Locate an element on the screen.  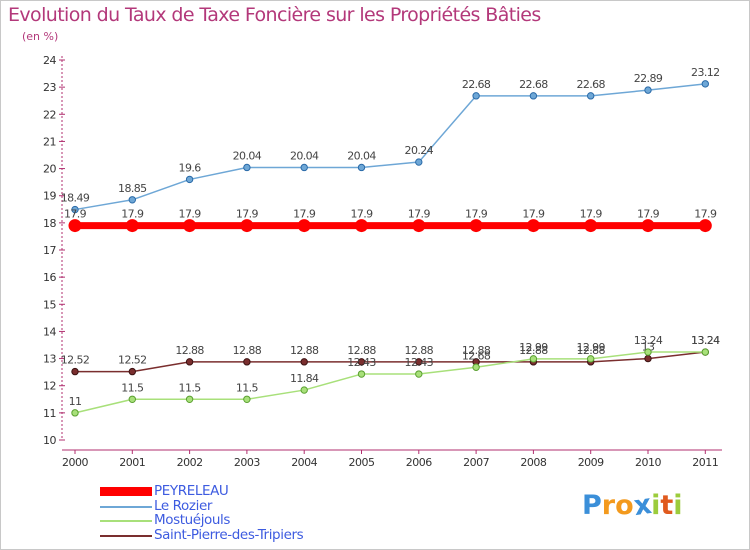
series-line is located at coordinates (390, 382).